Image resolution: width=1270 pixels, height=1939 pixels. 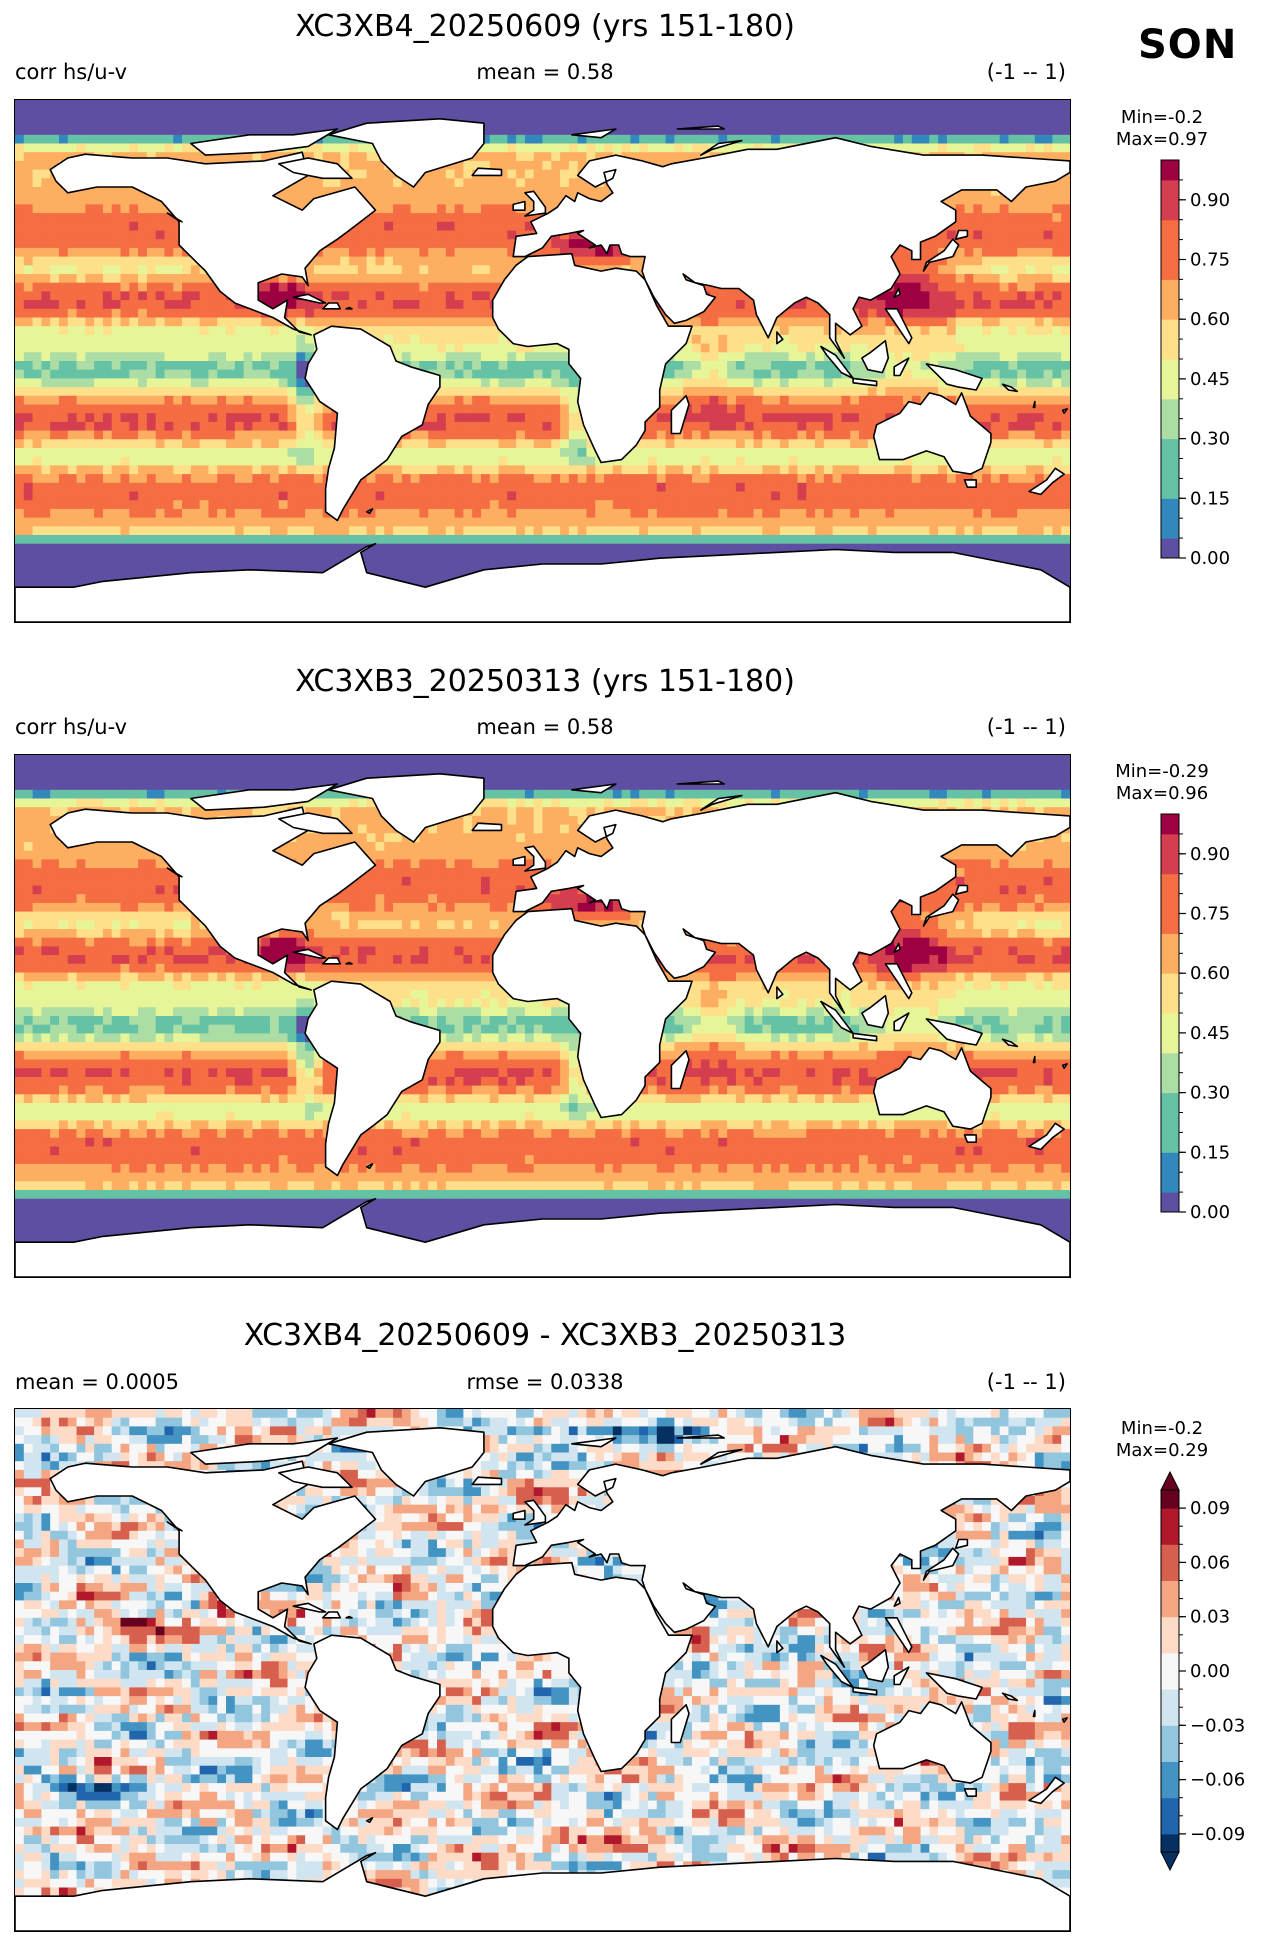 I want to click on panel1-max-label: Max=0.97, so click(x=1162, y=140).